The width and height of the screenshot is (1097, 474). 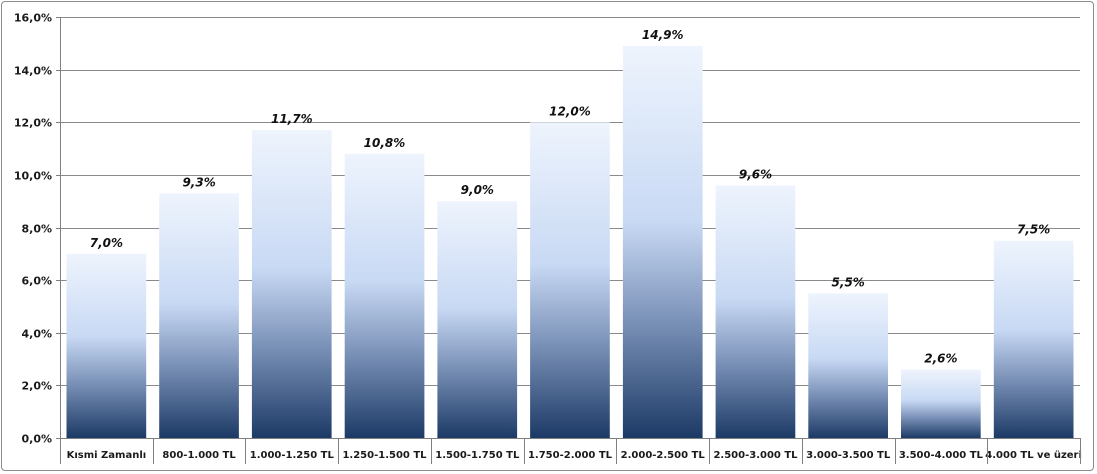 I want to click on data-label: 9,3%, so click(x=198, y=182).